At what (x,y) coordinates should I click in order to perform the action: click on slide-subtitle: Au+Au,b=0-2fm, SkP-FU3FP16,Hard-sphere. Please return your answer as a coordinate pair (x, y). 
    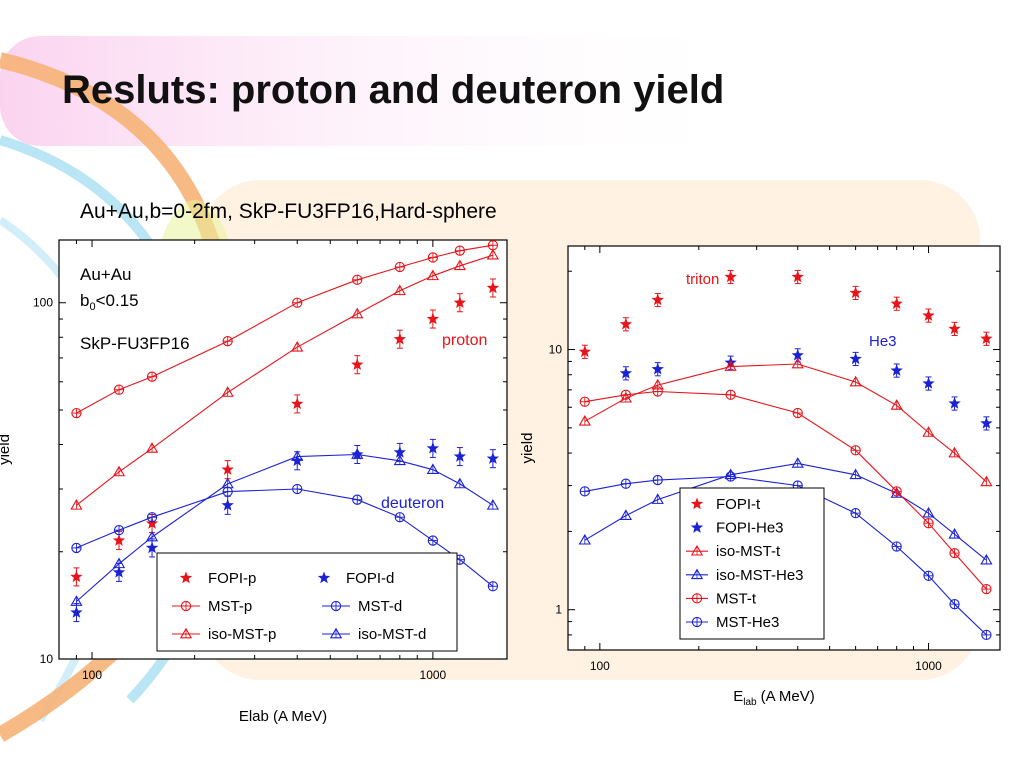
    Looking at the image, I should click on (288, 211).